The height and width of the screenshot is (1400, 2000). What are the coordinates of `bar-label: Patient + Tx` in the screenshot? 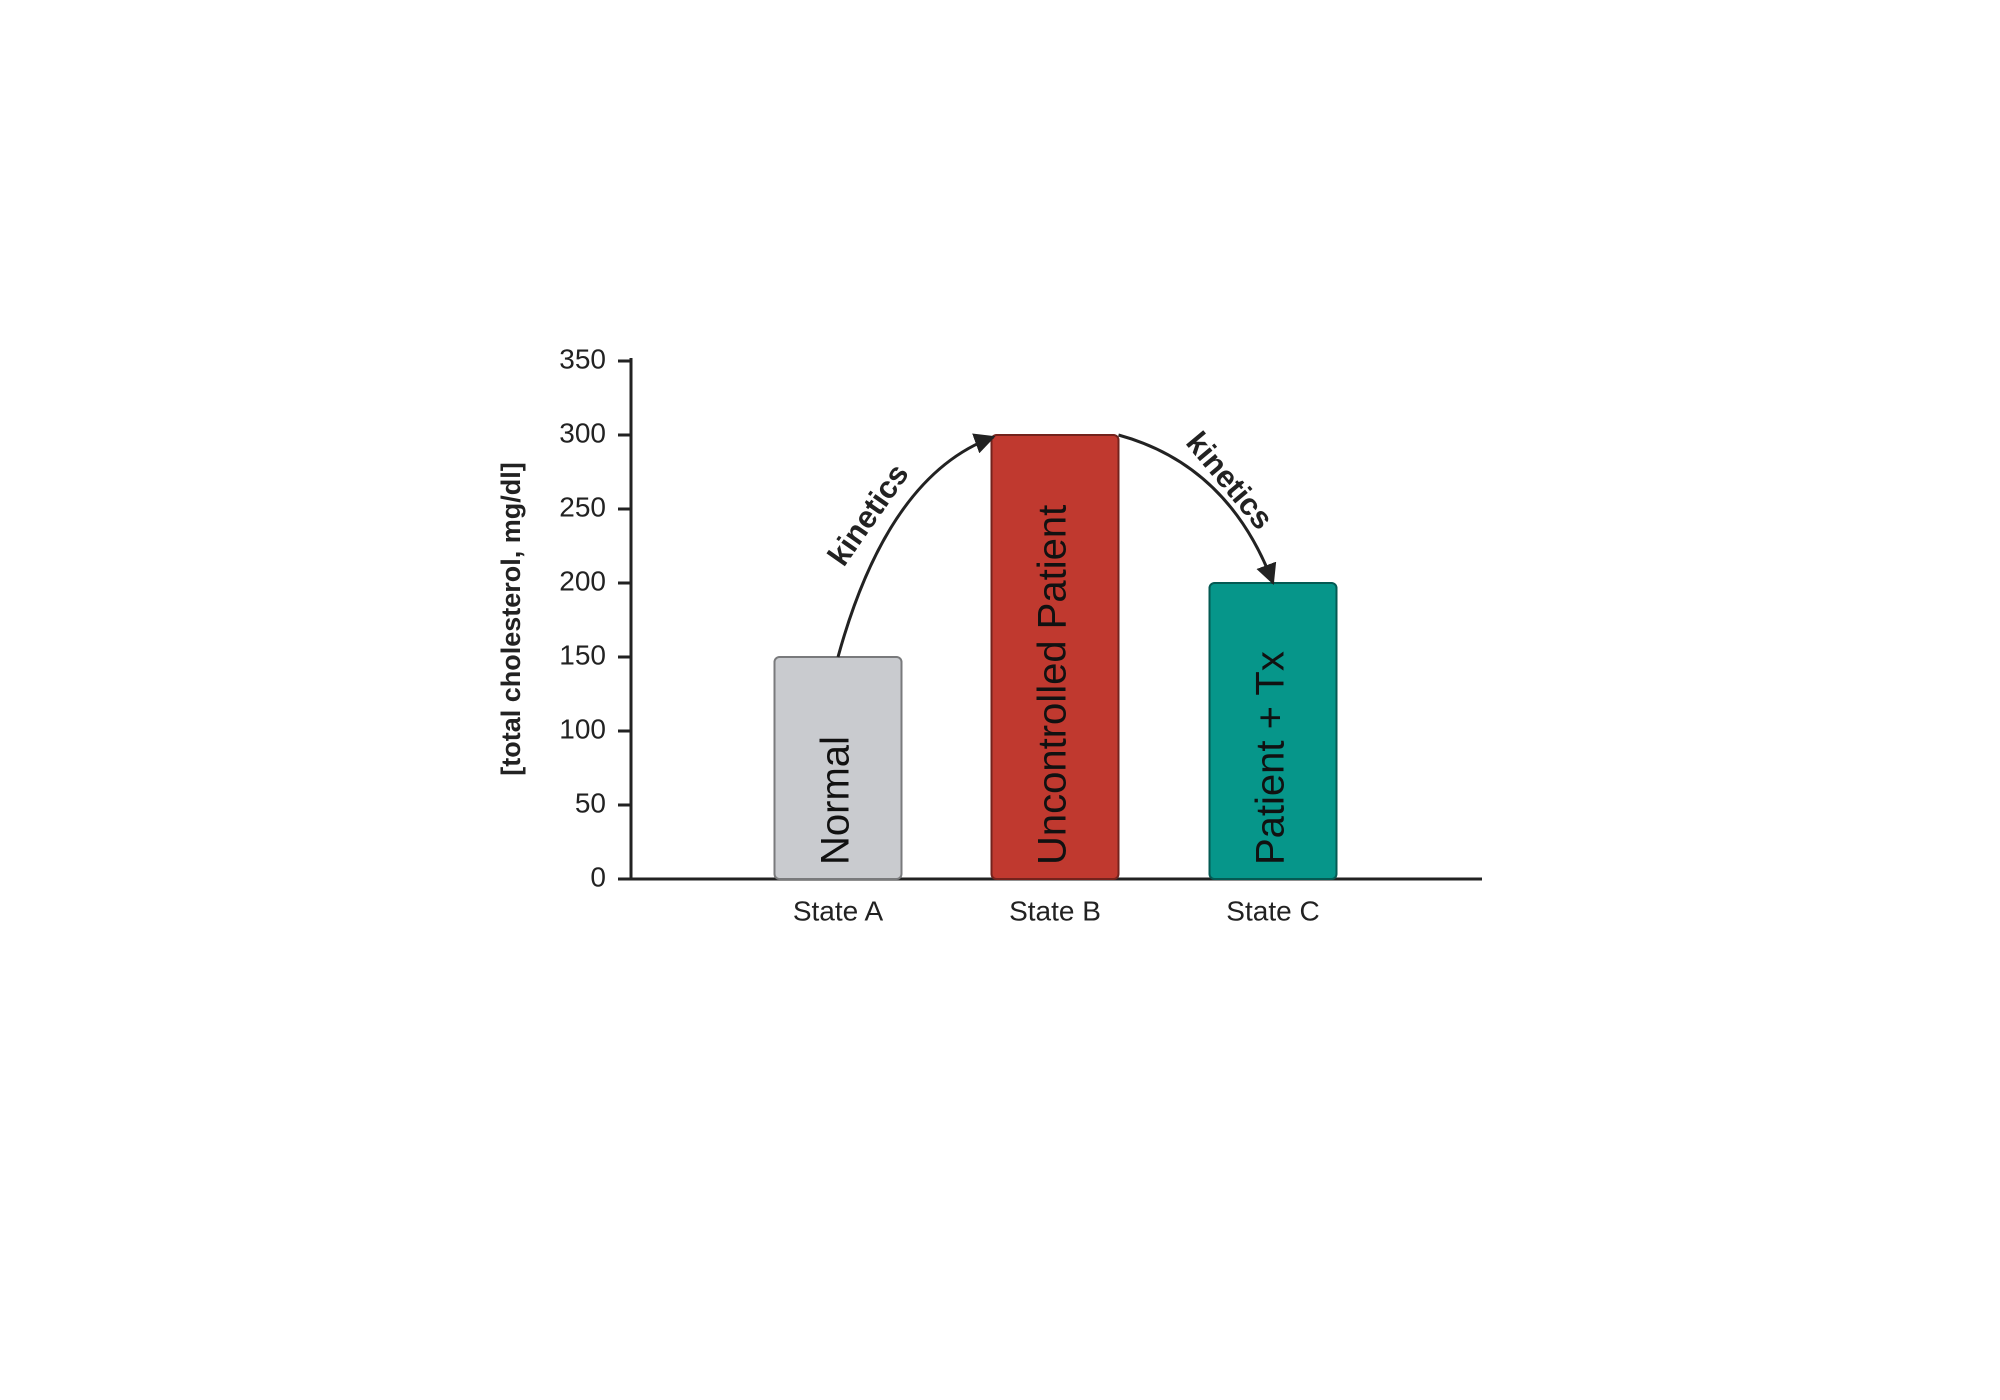 It's located at (1271, 758).